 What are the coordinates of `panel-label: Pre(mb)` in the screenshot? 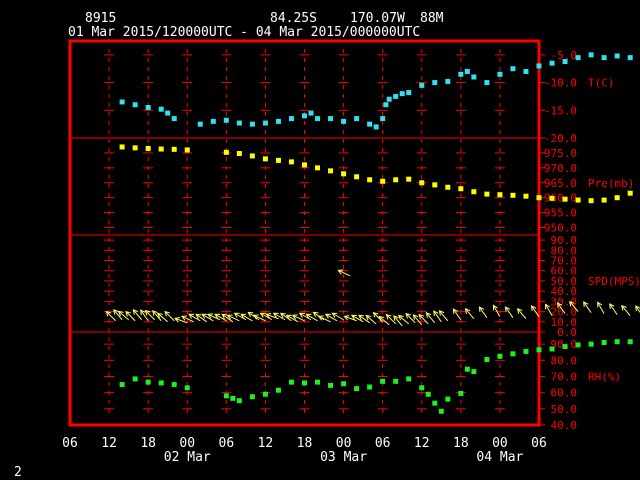 It's located at (611, 183).